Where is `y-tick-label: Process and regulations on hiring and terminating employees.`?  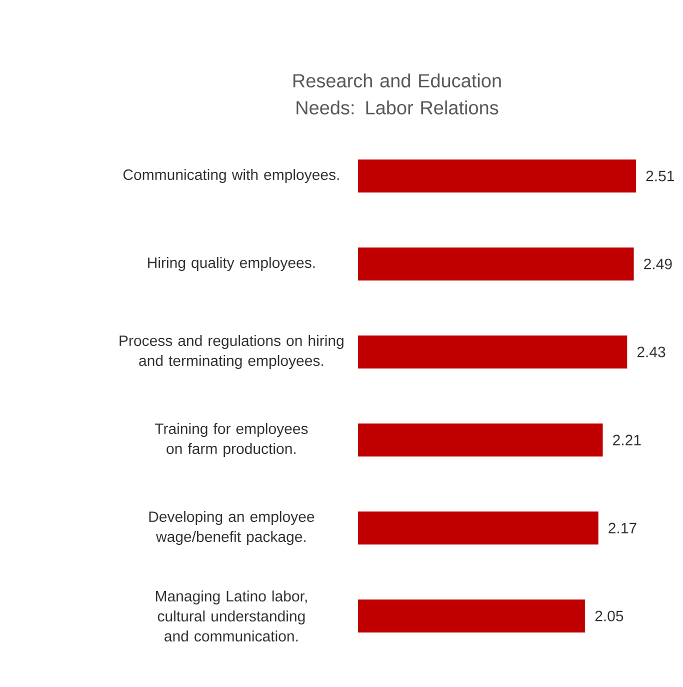
y-tick-label: Process and regulations on hiring and terminating employees. is located at coordinates (232, 352).